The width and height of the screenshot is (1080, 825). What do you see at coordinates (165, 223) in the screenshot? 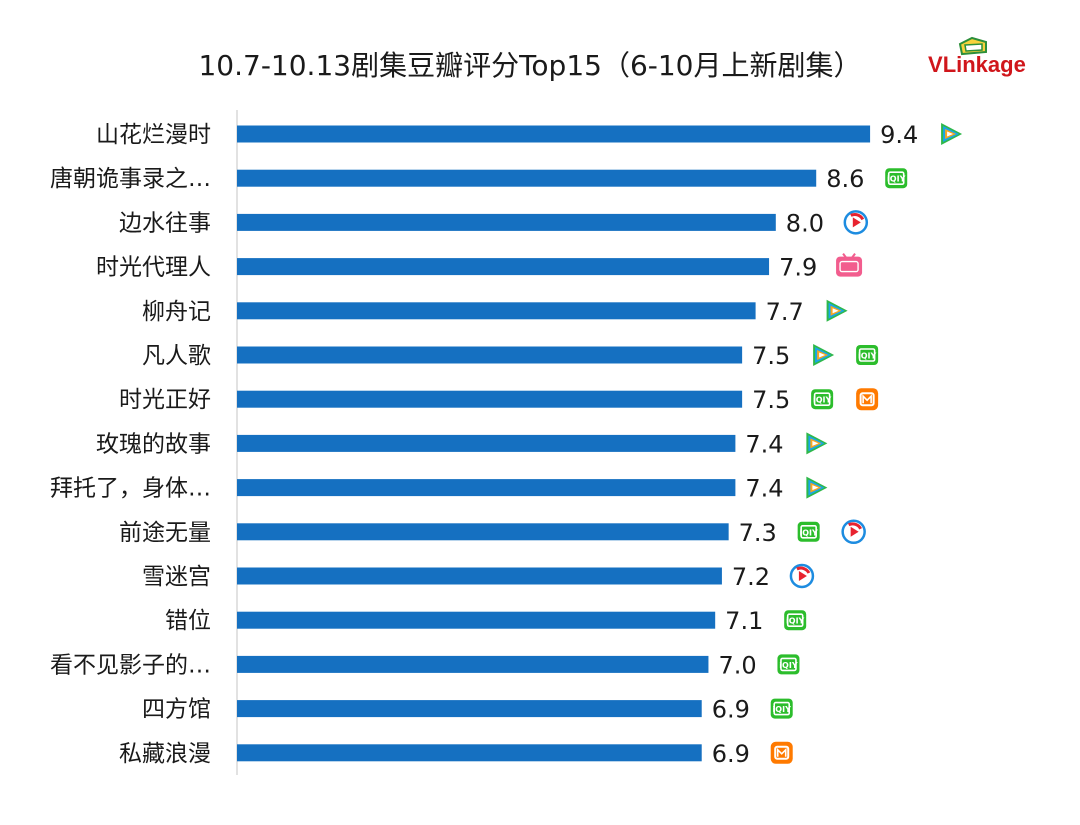
I see `category-label: 边水往事` at bounding box center [165, 223].